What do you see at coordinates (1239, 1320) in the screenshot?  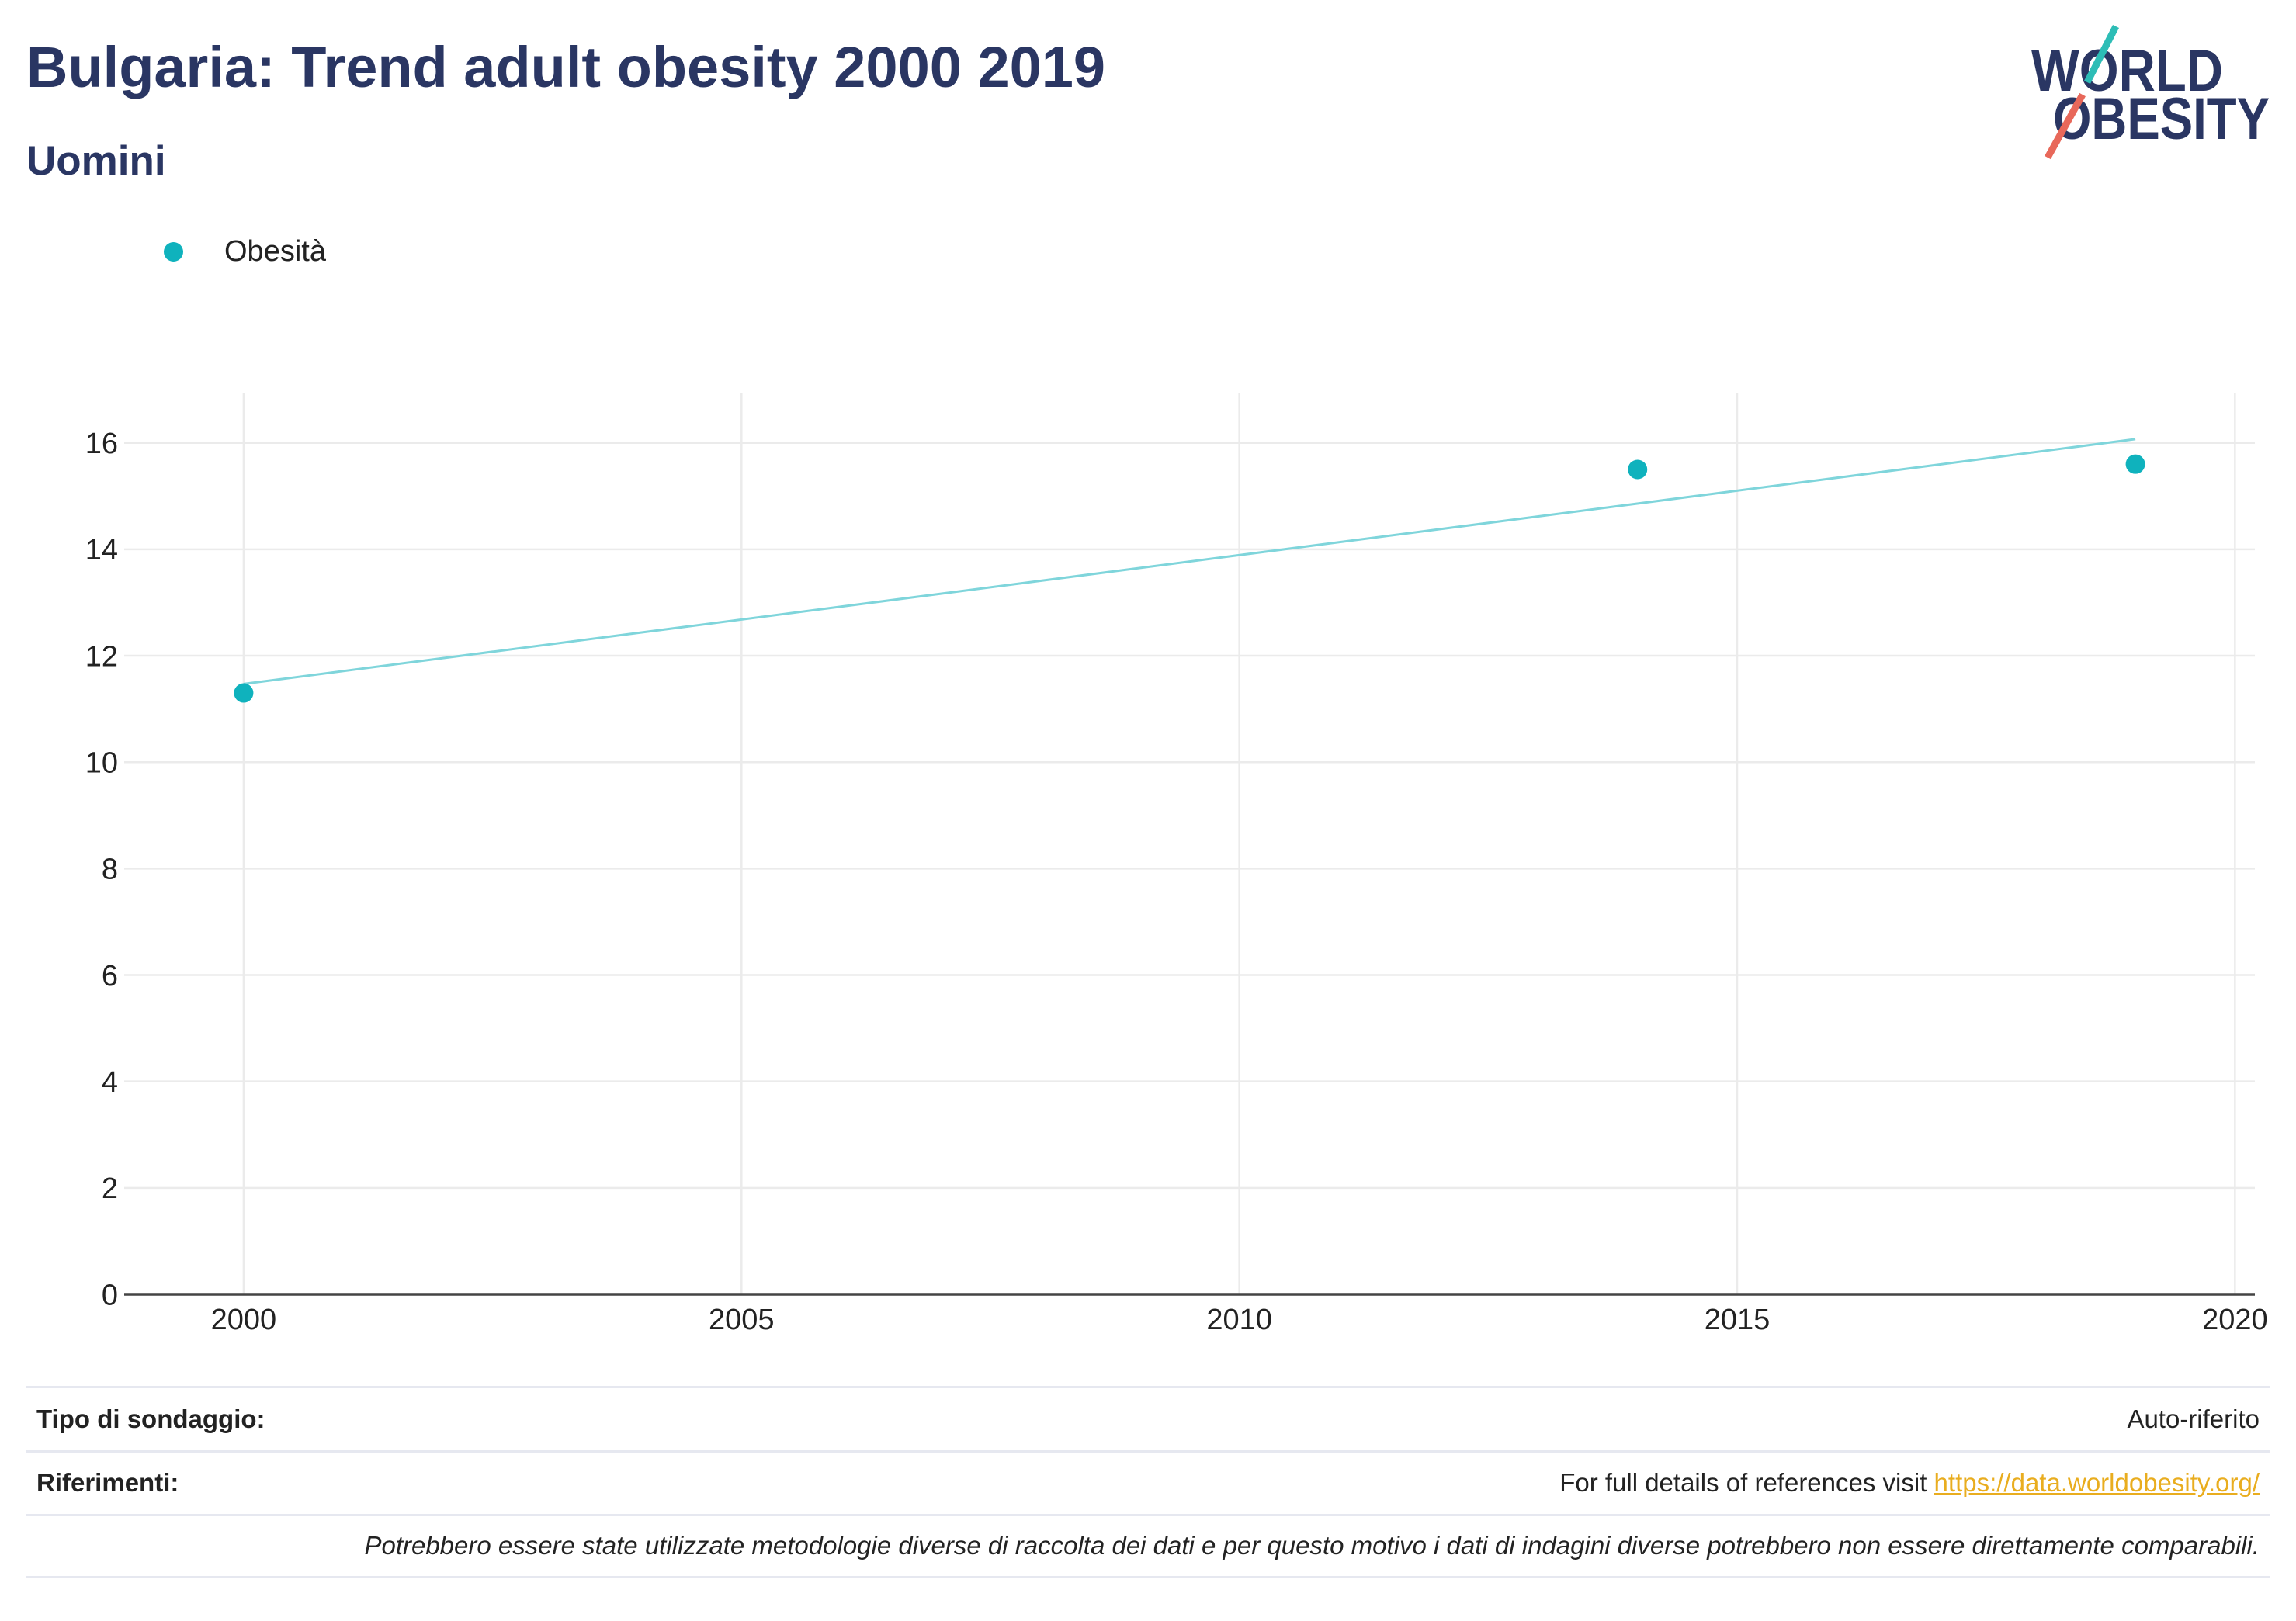 I see `x-tick-label-2010: 2010` at bounding box center [1239, 1320].